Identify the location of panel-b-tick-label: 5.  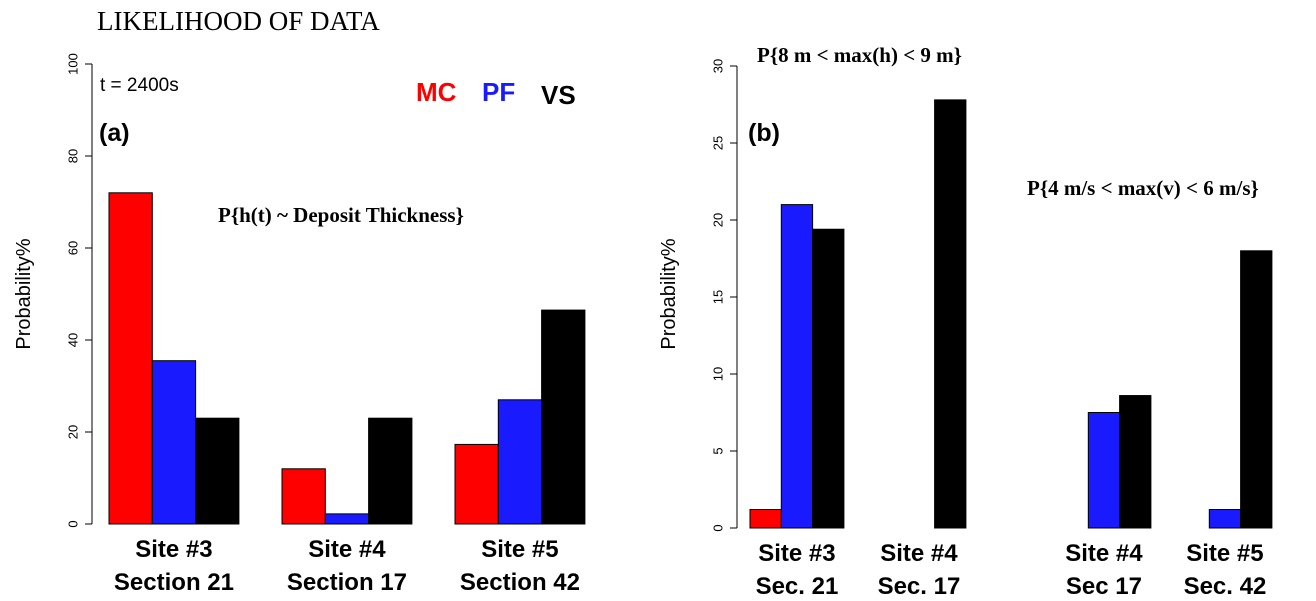
(717, 450).